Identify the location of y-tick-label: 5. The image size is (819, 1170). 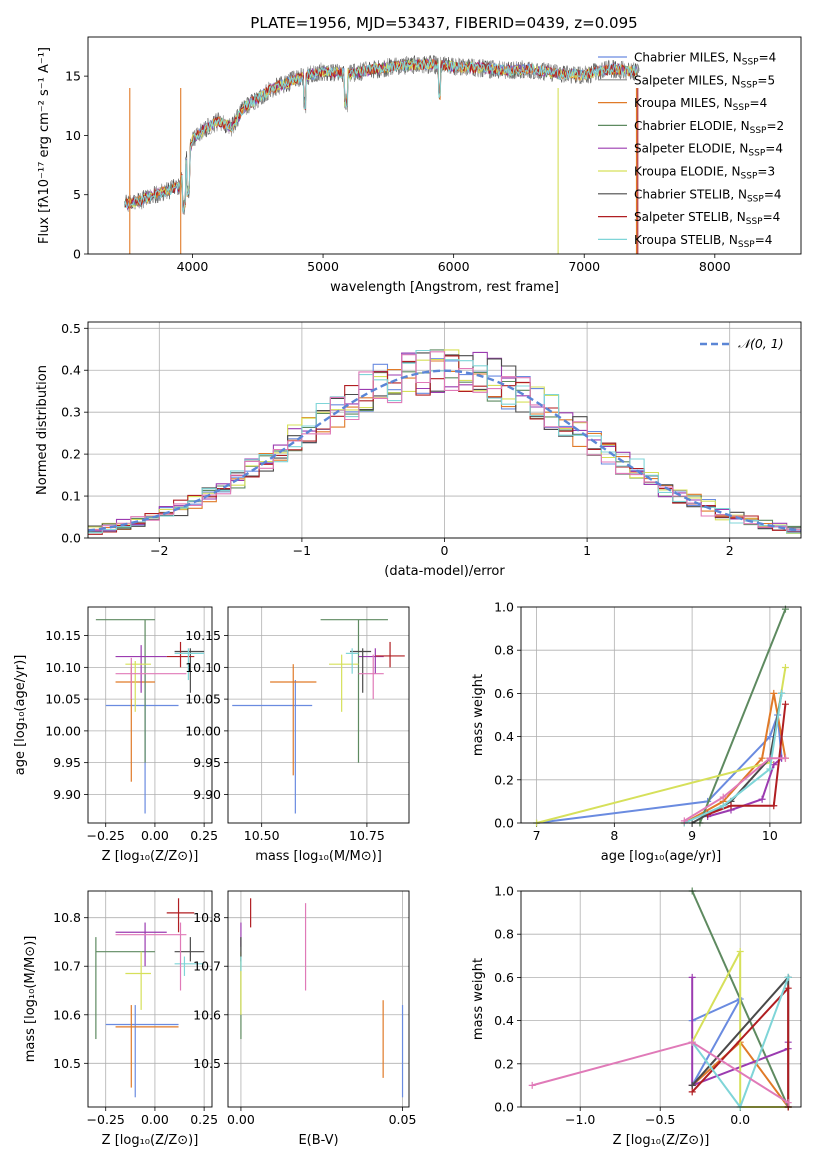
(77, 194).